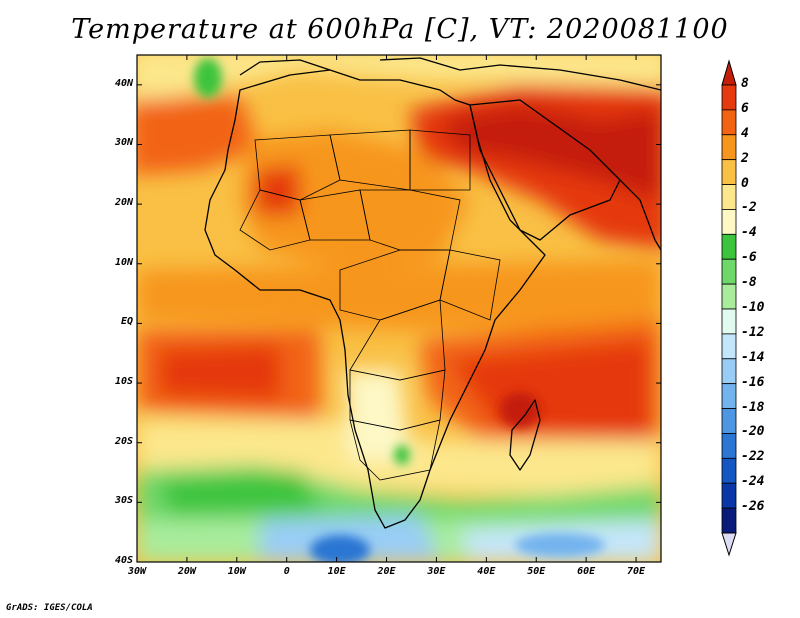  I want to click on field-indian-core, so click(550, 390).